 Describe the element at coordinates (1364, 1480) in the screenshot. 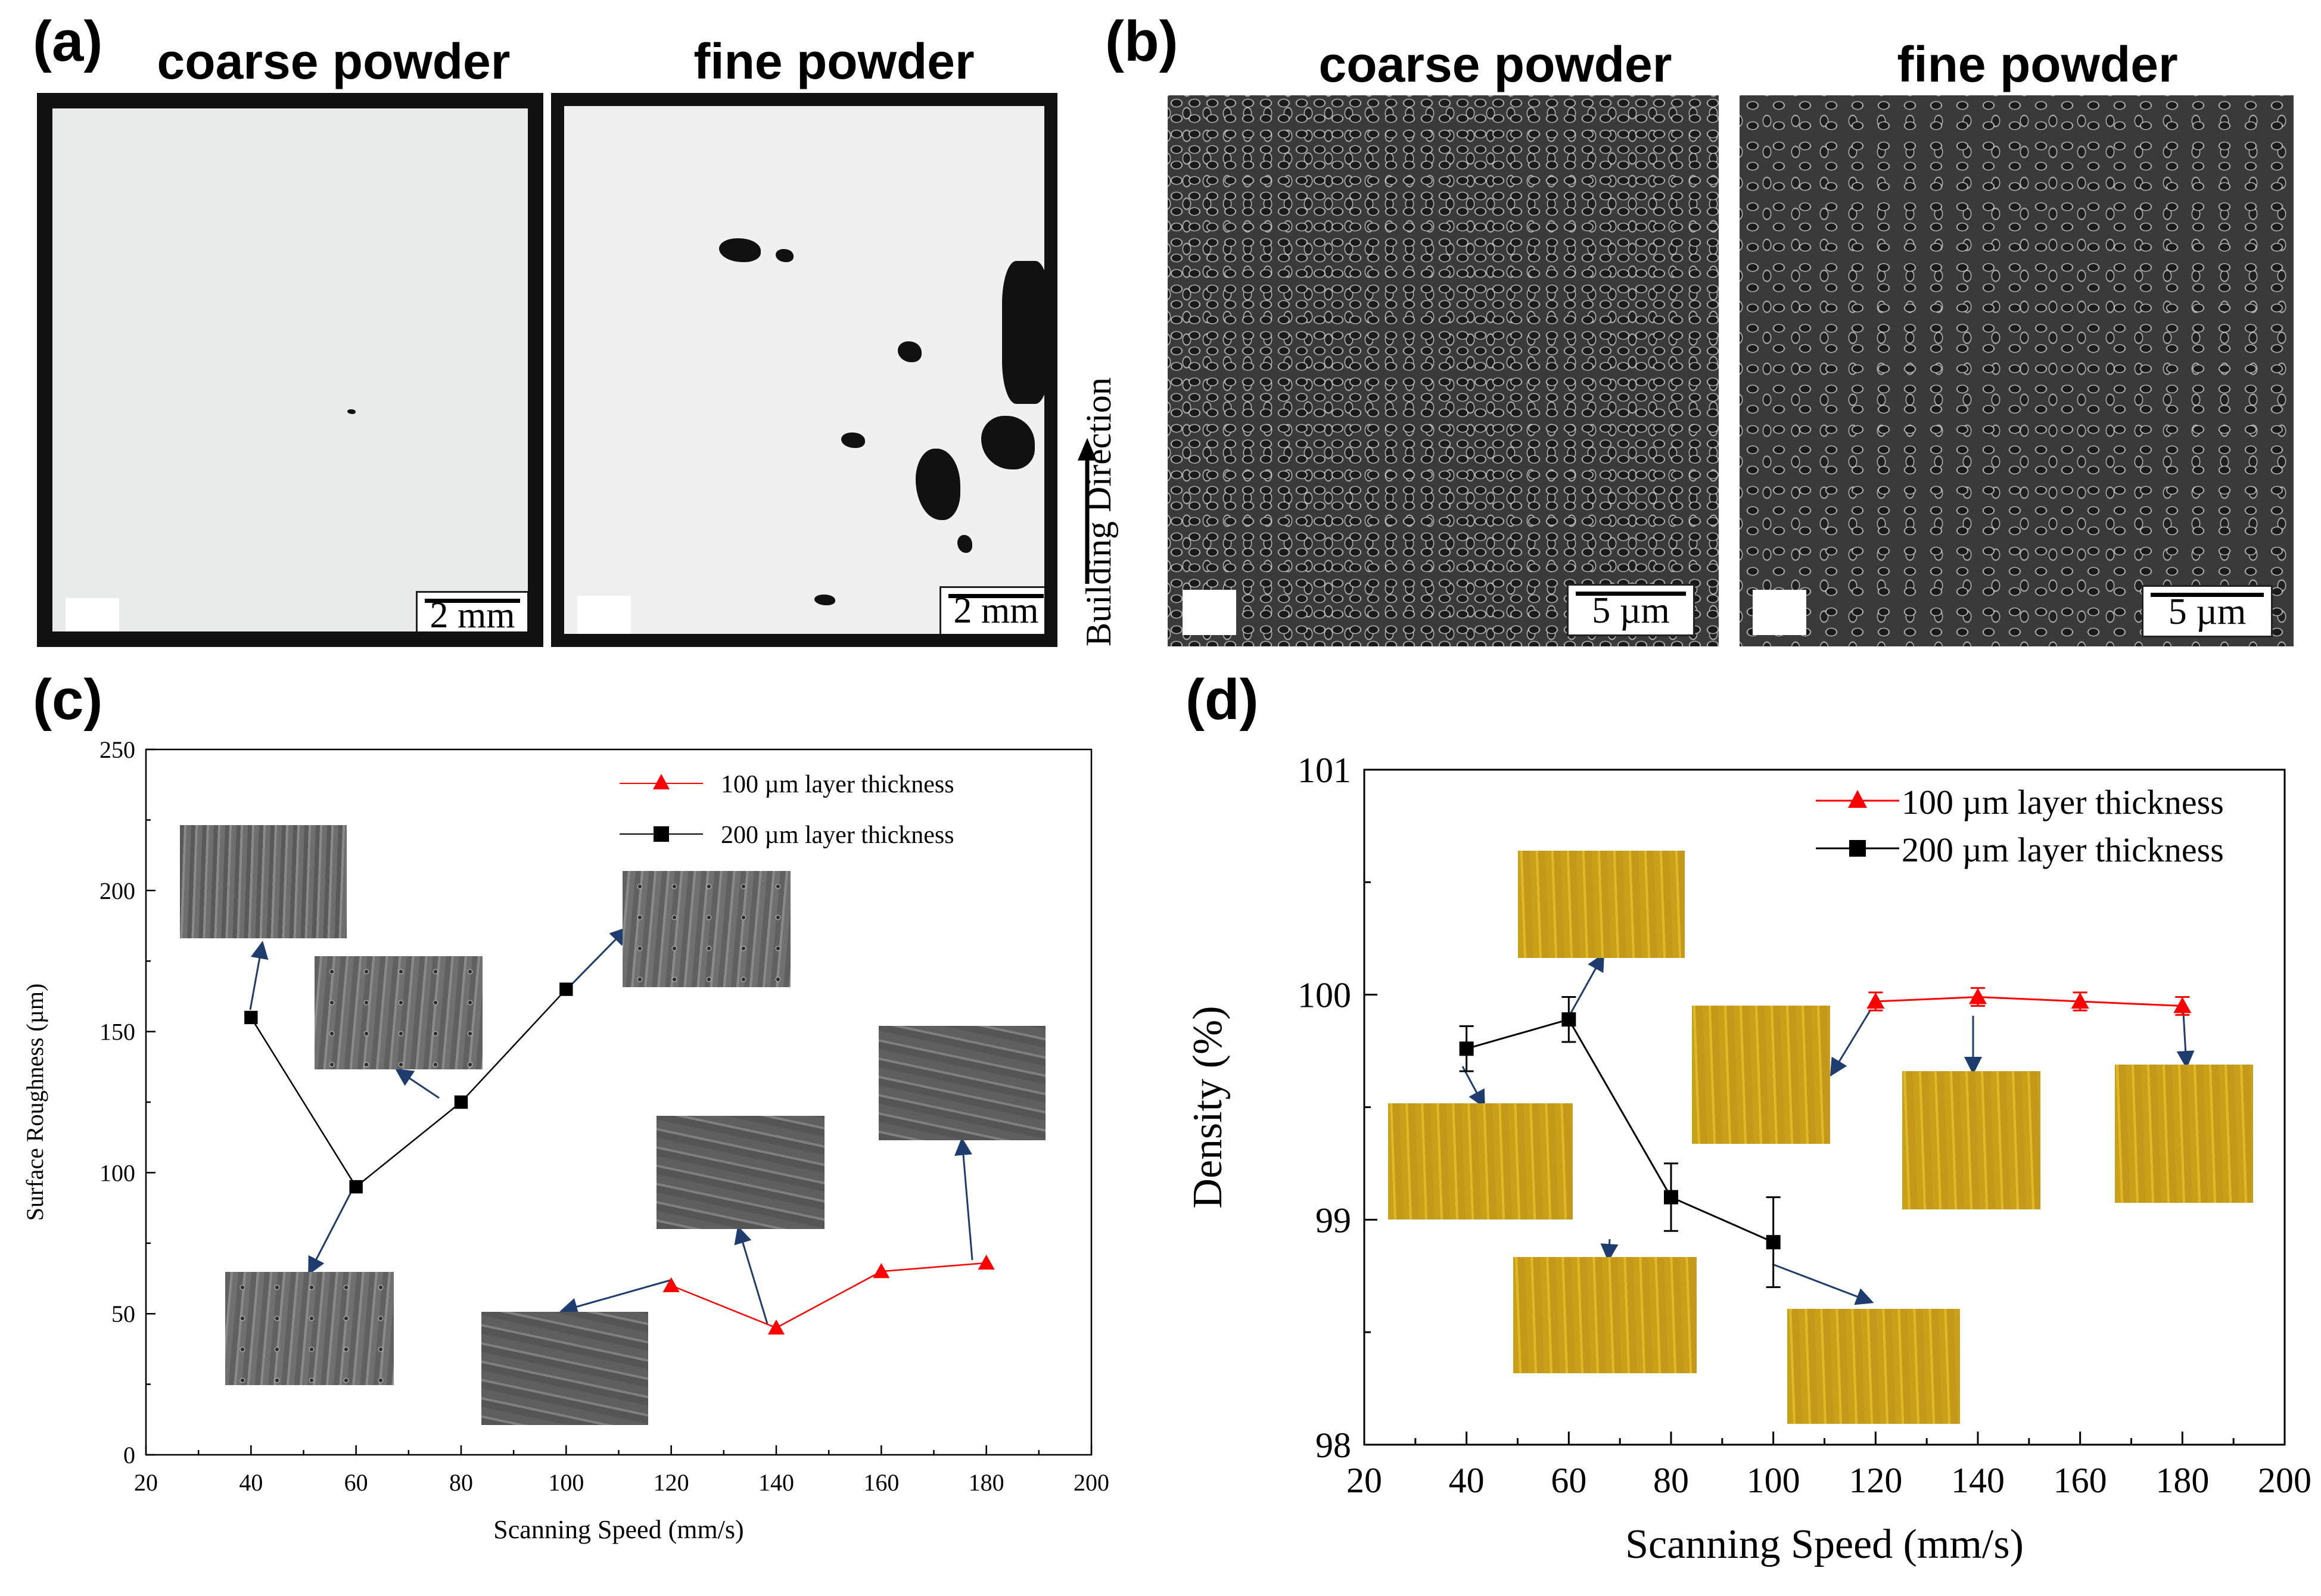

I see `x-tick-label: 20` at that location.